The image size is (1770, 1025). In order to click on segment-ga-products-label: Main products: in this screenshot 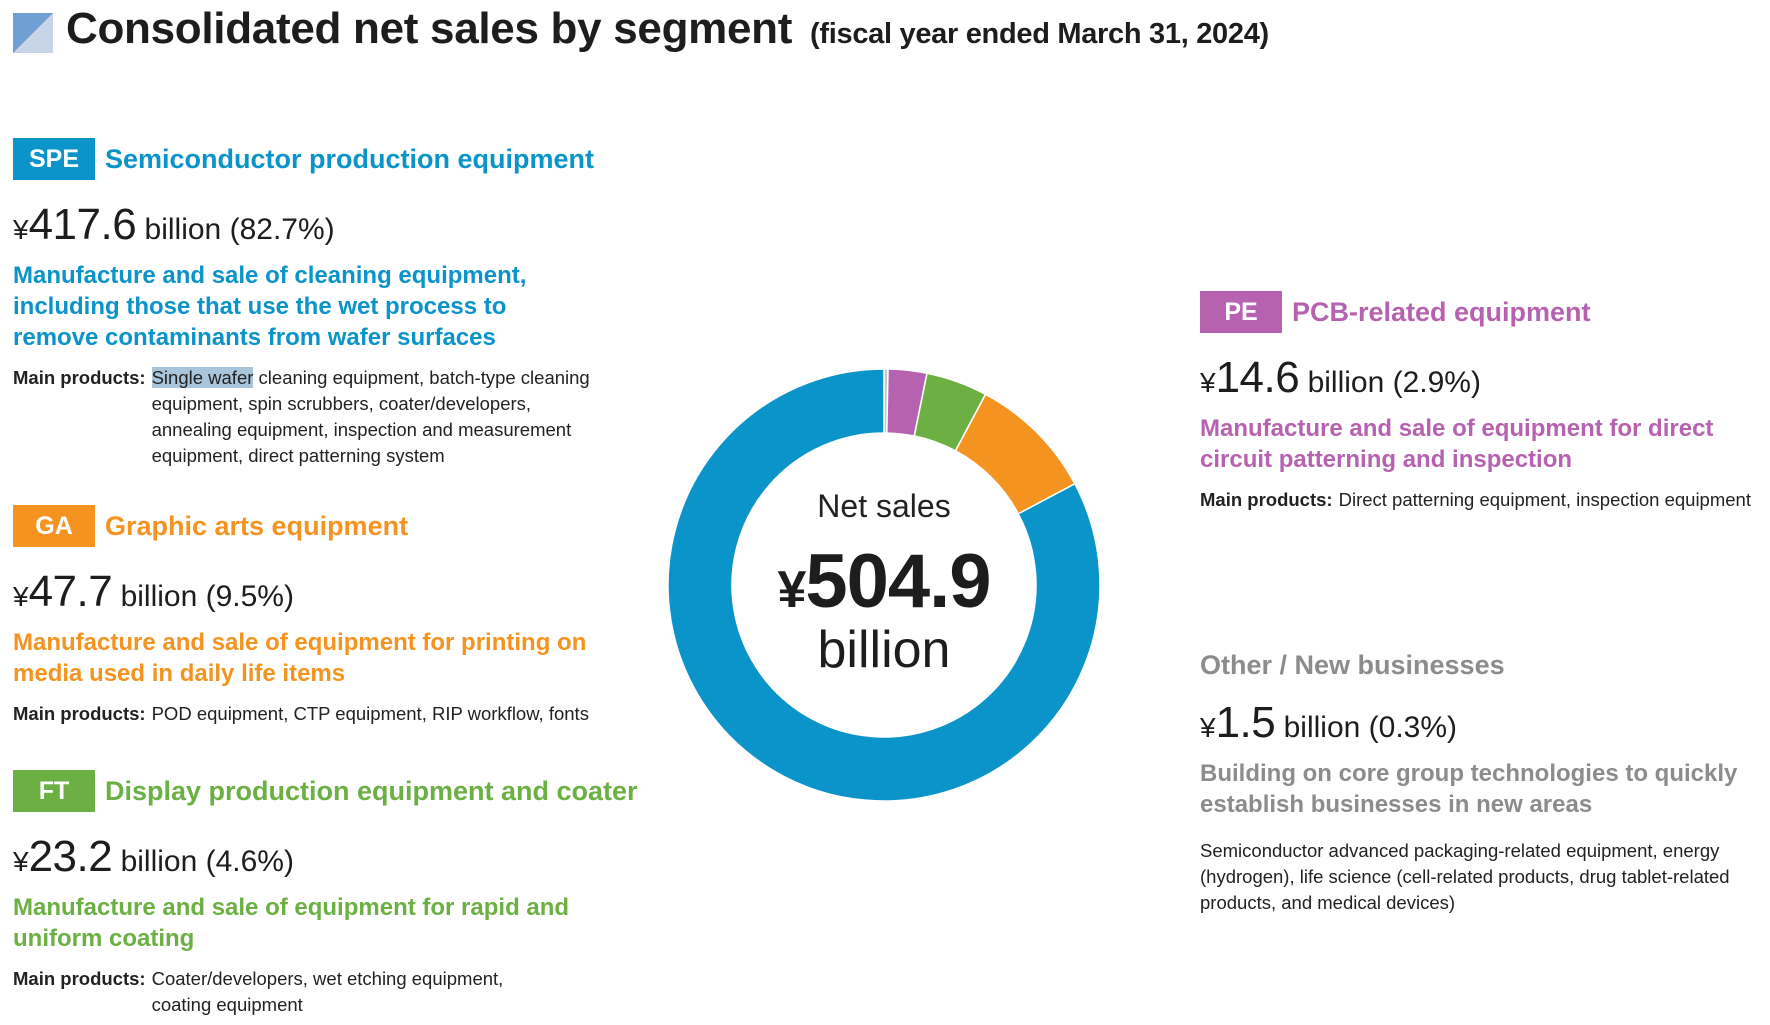, I will do `click(79, 713)`.